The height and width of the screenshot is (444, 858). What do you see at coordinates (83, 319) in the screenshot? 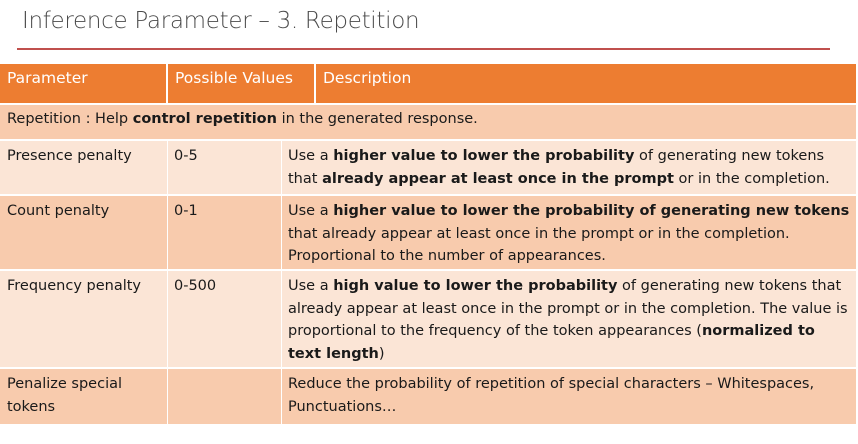
I see `parameter-cell: Frequency penalty` at bounding box center [83, 319].